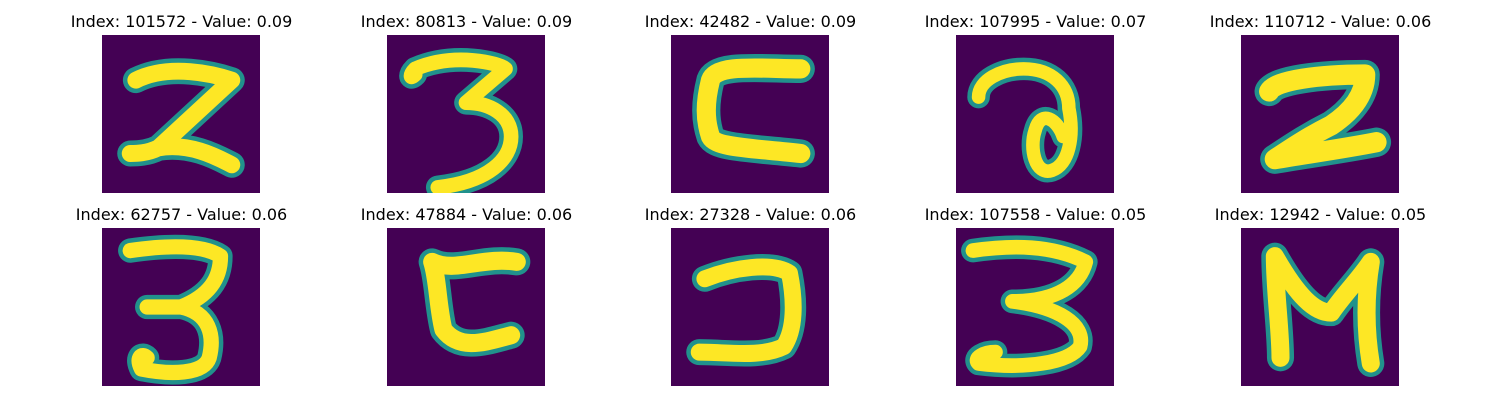 The image size is (1500, 400). Describe the element at coordinates (466, 214) in the screenshot. I see `panel-title: Index: 47884 - Value: 0.06` at that location.